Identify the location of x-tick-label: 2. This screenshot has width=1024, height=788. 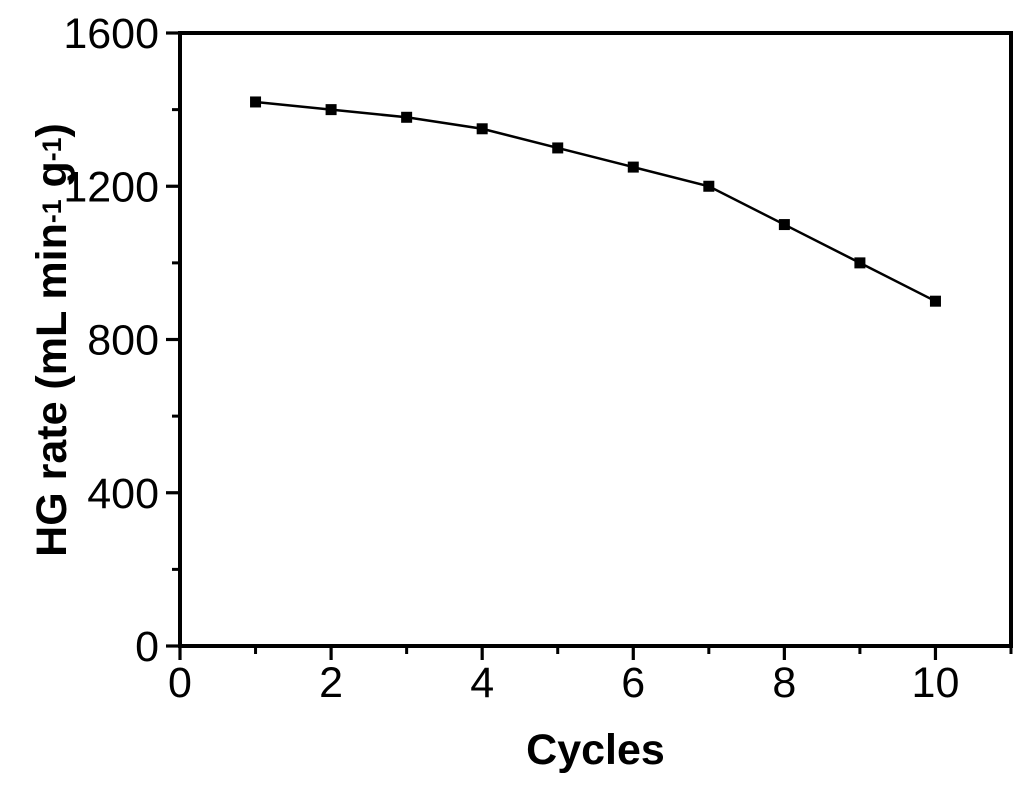
(331, 683).